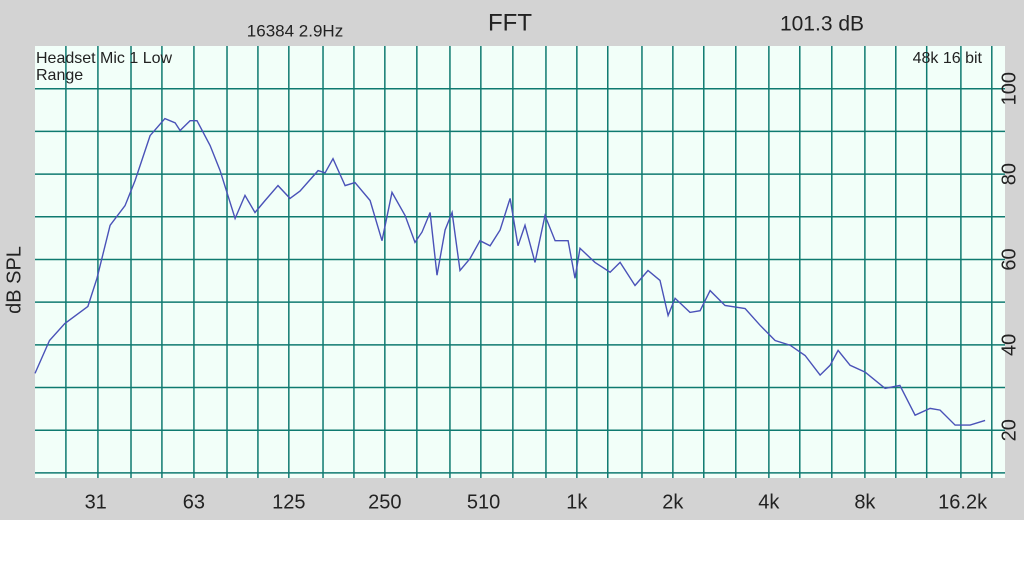  I want to click on format-label: 48k 16 bit, so click(947, 58).